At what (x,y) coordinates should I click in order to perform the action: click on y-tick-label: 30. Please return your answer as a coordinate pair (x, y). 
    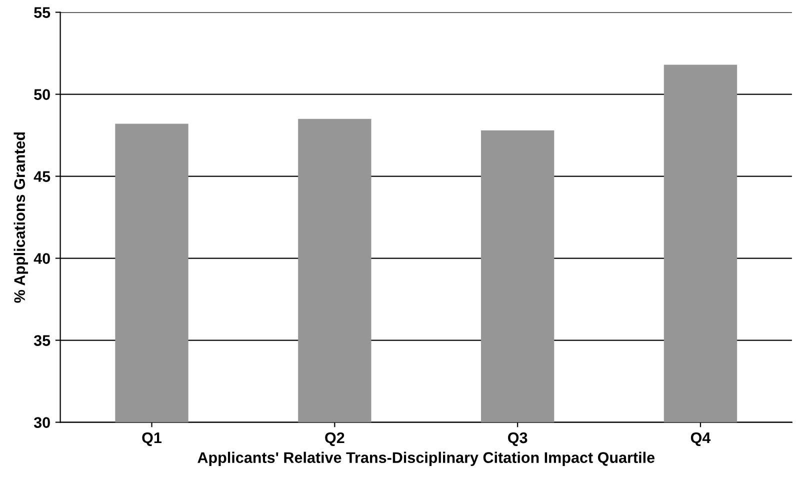
    Looking at the image, I should click on (42, 422).